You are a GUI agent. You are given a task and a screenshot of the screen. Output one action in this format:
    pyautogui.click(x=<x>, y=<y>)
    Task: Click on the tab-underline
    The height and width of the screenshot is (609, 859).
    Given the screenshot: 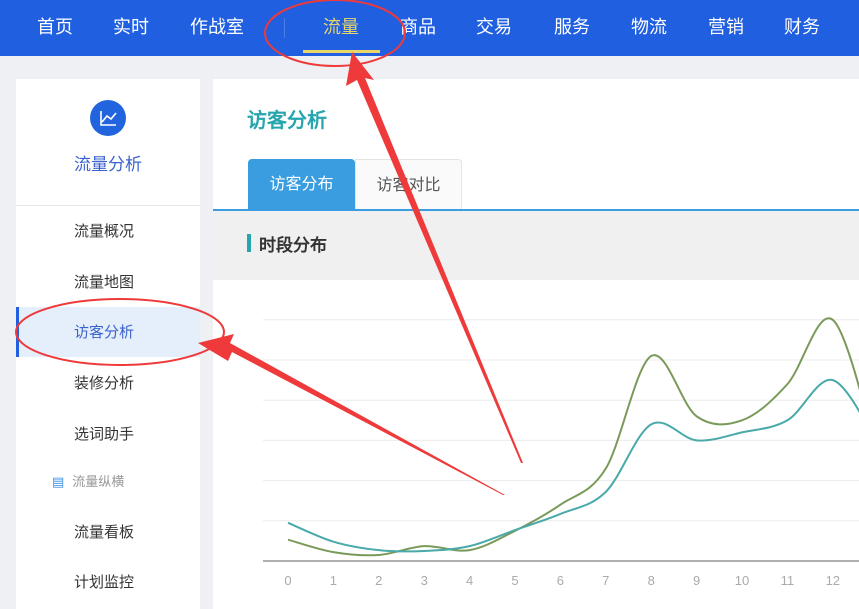 What is the action you would take?
    pyautogui.click(x=536, y=210)
    